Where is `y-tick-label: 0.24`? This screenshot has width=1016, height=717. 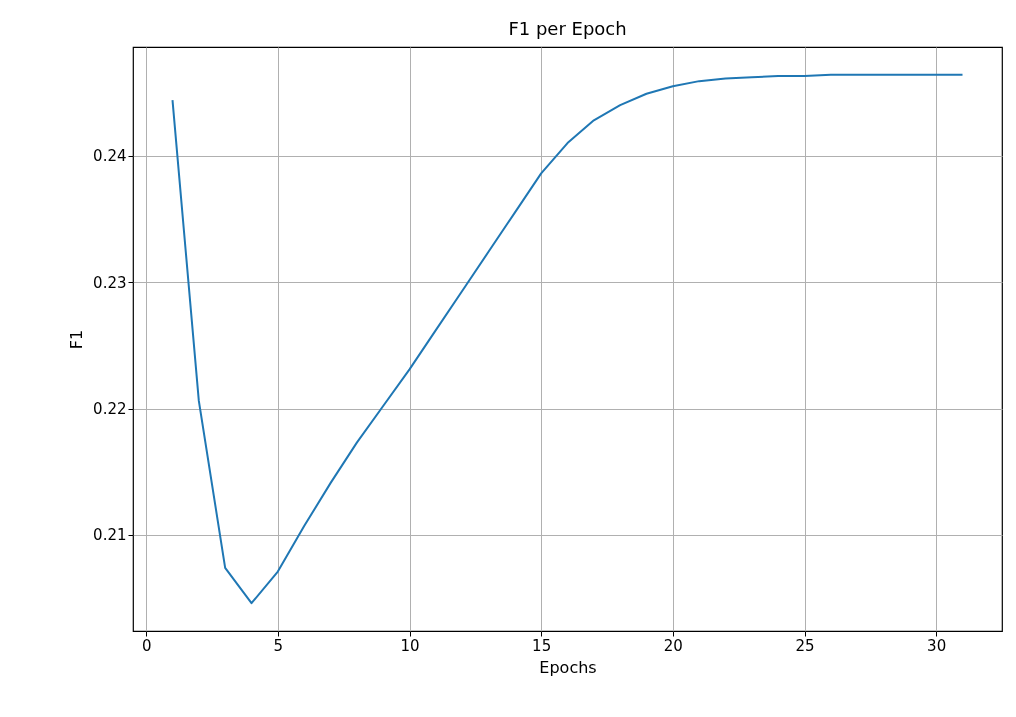 y-tick-label: 0.24 is located at coordinates (110, 156).